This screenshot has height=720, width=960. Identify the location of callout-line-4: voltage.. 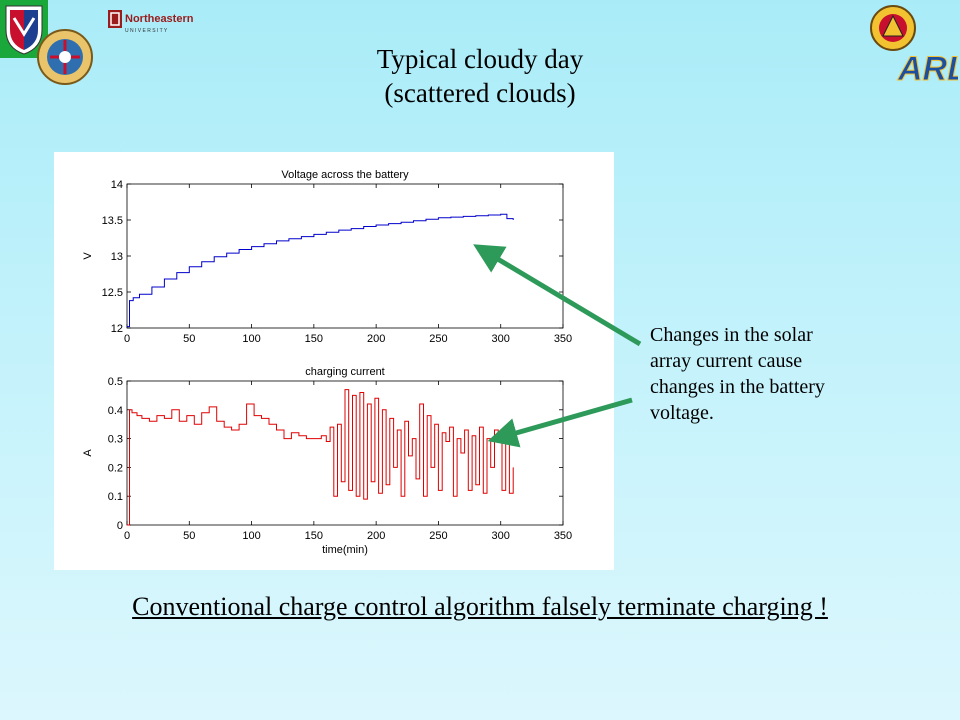
(682, 413).